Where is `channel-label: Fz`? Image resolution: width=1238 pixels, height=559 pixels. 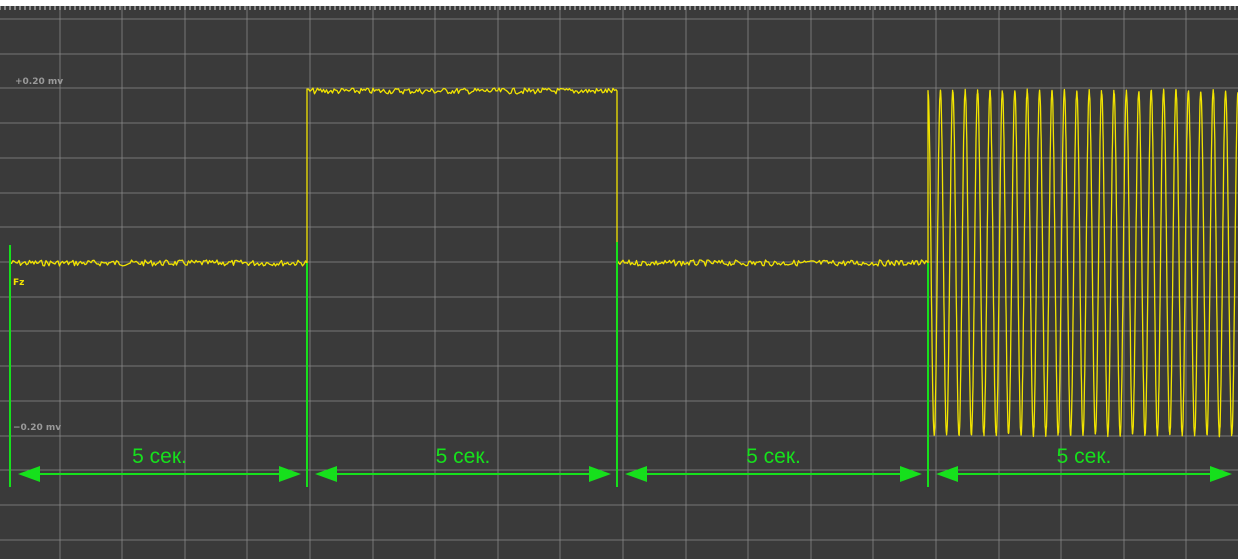
channel-label: Fz is located at coordinates (18, 283).